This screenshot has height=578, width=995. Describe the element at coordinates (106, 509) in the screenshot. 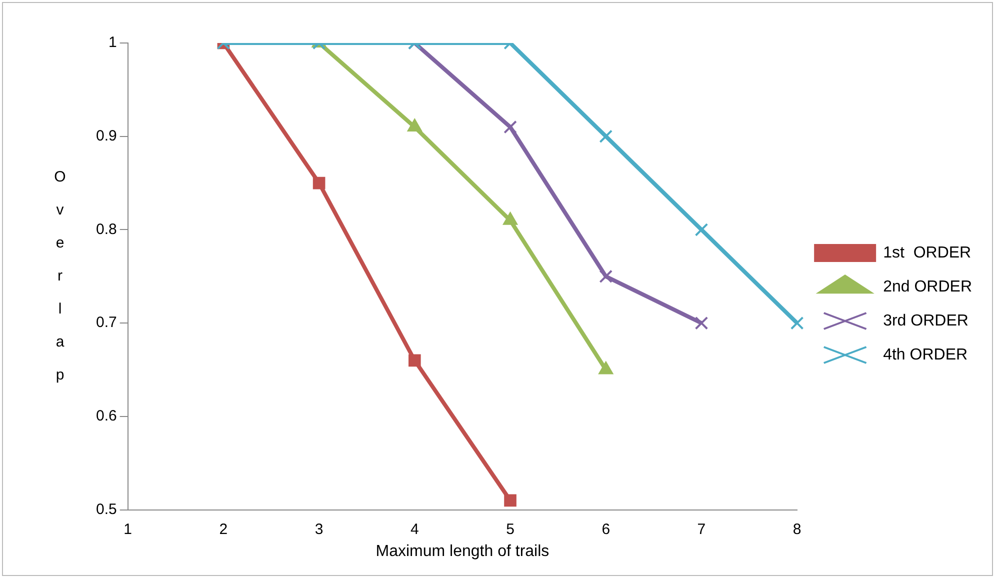

I see `y-tick-label: 0.5` at that location.